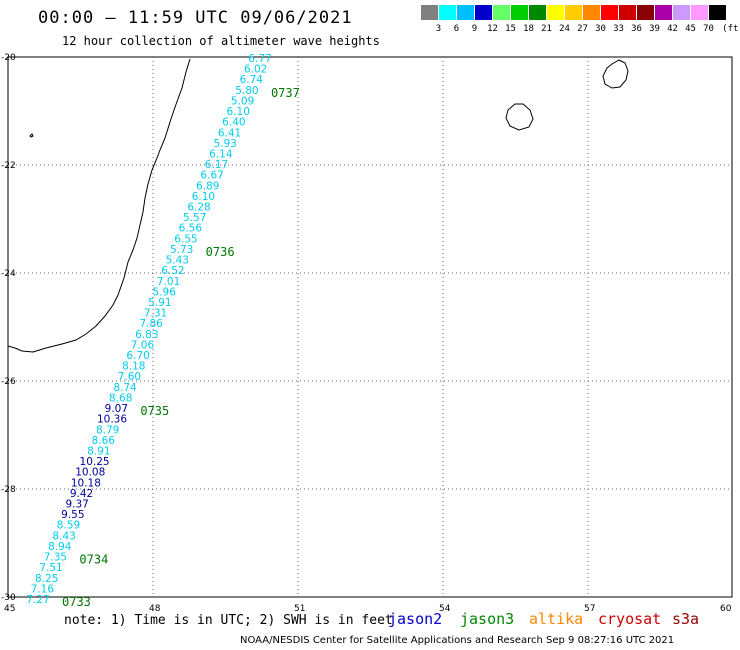  What do you see at coordinates (255, 70) in the screenshot?
I see `track-value-1: 6.02` at bounding box center [255, 70].